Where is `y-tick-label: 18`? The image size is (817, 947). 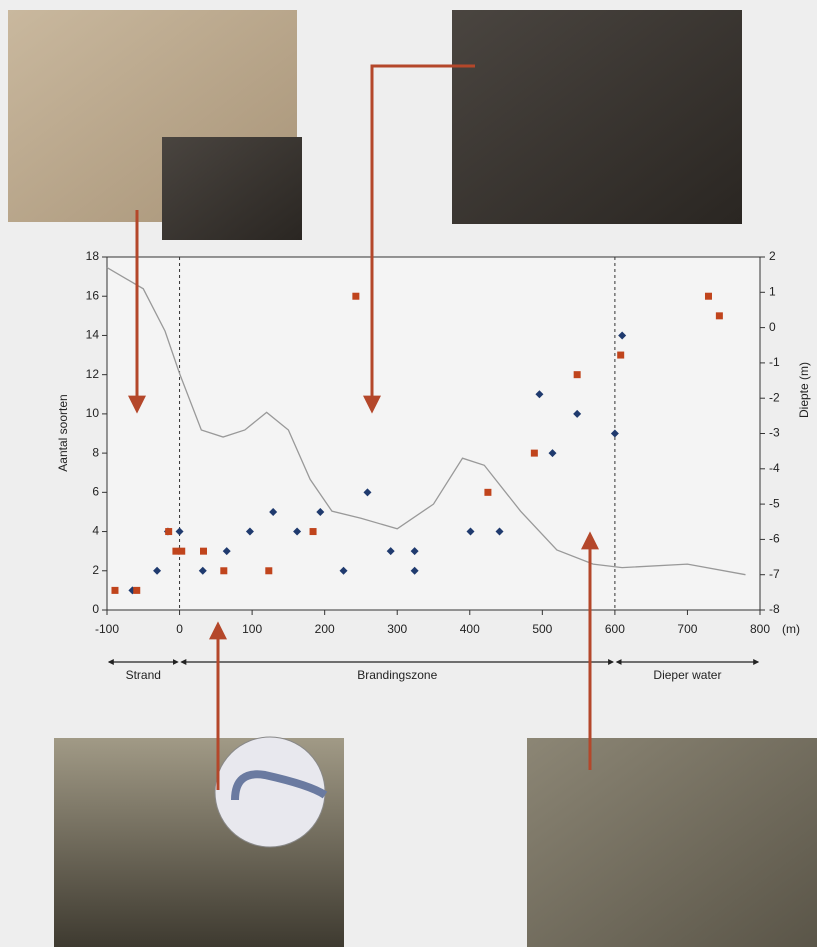
y-tick-label: 18 is located at coordinates (93, 256).